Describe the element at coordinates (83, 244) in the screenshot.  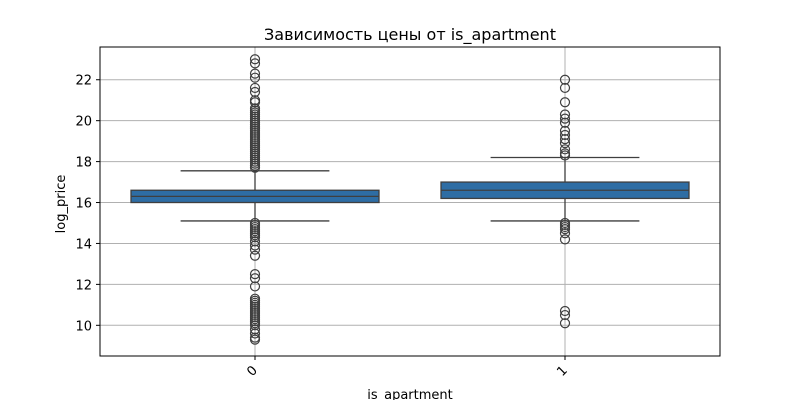
I see `y-tick-label: 14` at that location.